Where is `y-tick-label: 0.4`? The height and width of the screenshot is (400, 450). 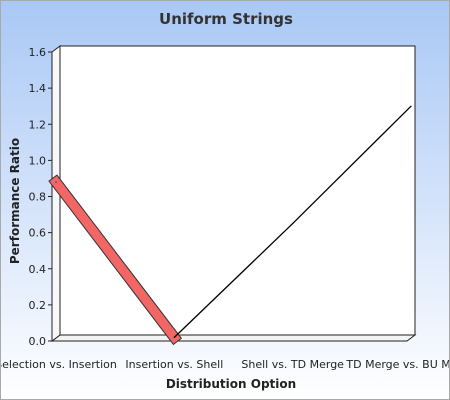
y-tick-label: 0.4 is located at coordinates (38, 269).